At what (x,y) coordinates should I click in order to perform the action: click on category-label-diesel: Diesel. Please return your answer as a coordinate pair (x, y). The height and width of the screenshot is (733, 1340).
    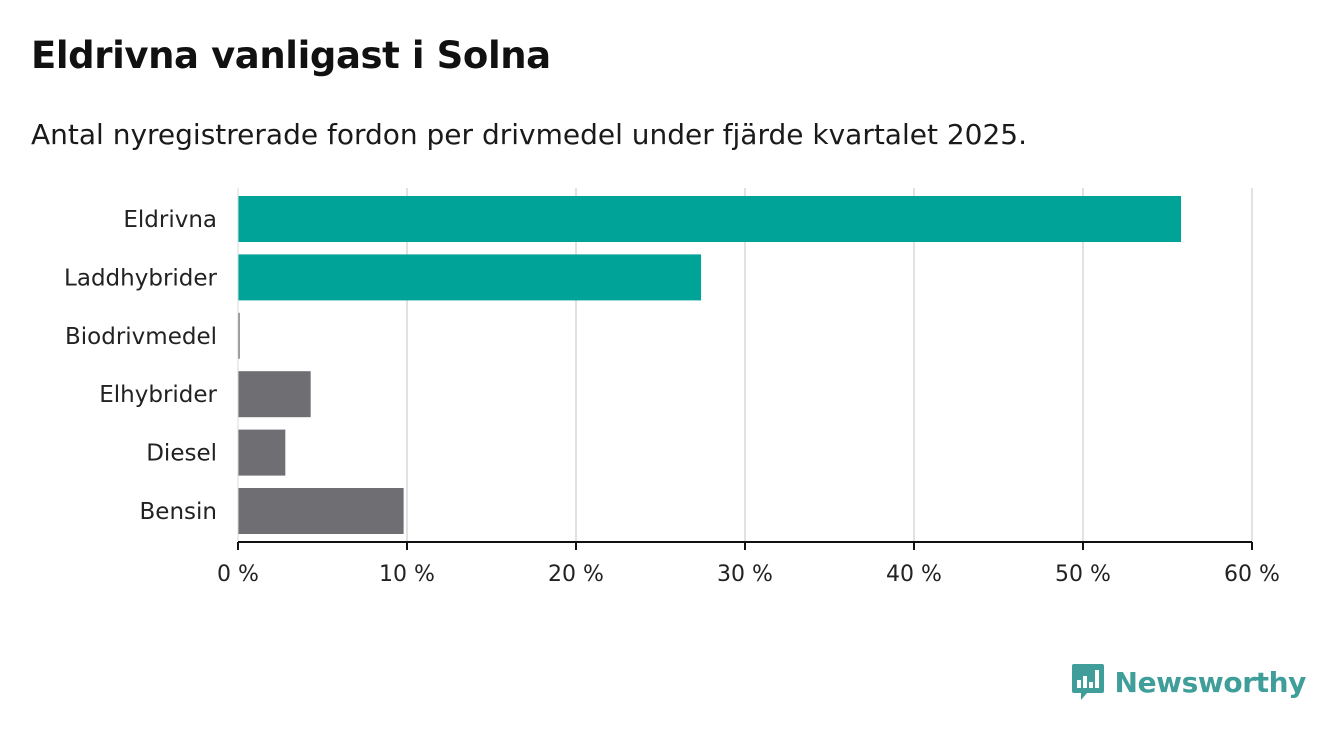
    Looking at the image, I should click on (181, 454).